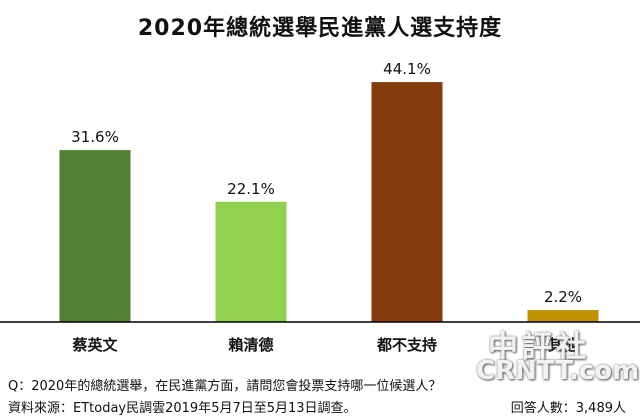 The height and width of the screenshot is (418, 640). Describe the element at coordinates (94, 345) in the screenshot. I see `category-label-0: 蔡英文` at that location.